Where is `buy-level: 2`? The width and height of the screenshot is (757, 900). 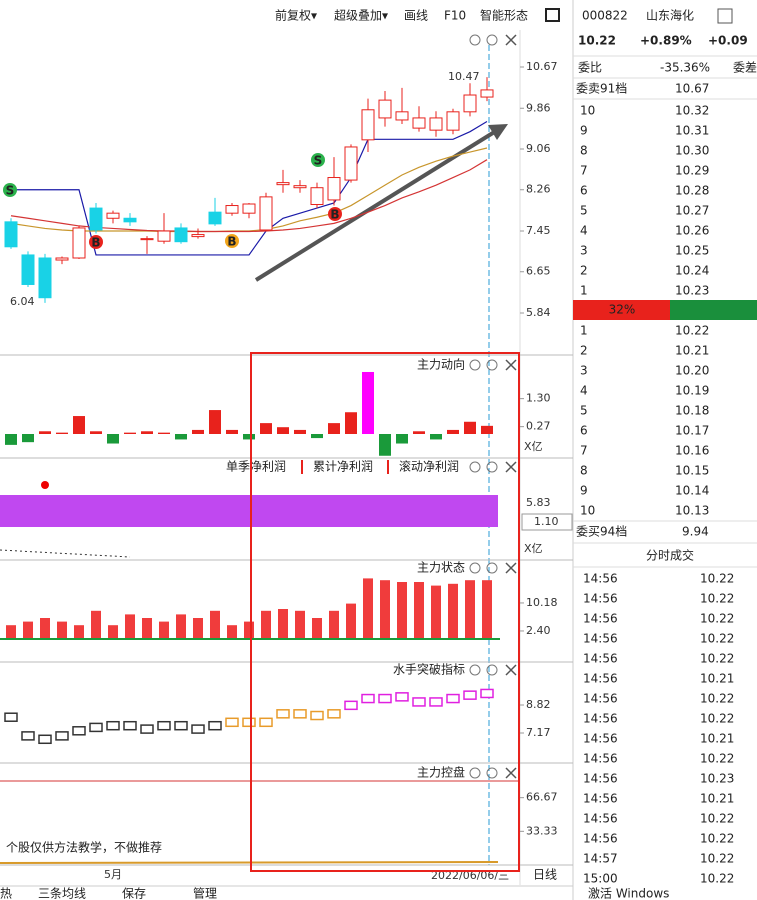
buy-level: 2 is located at coordinates (584, 351).